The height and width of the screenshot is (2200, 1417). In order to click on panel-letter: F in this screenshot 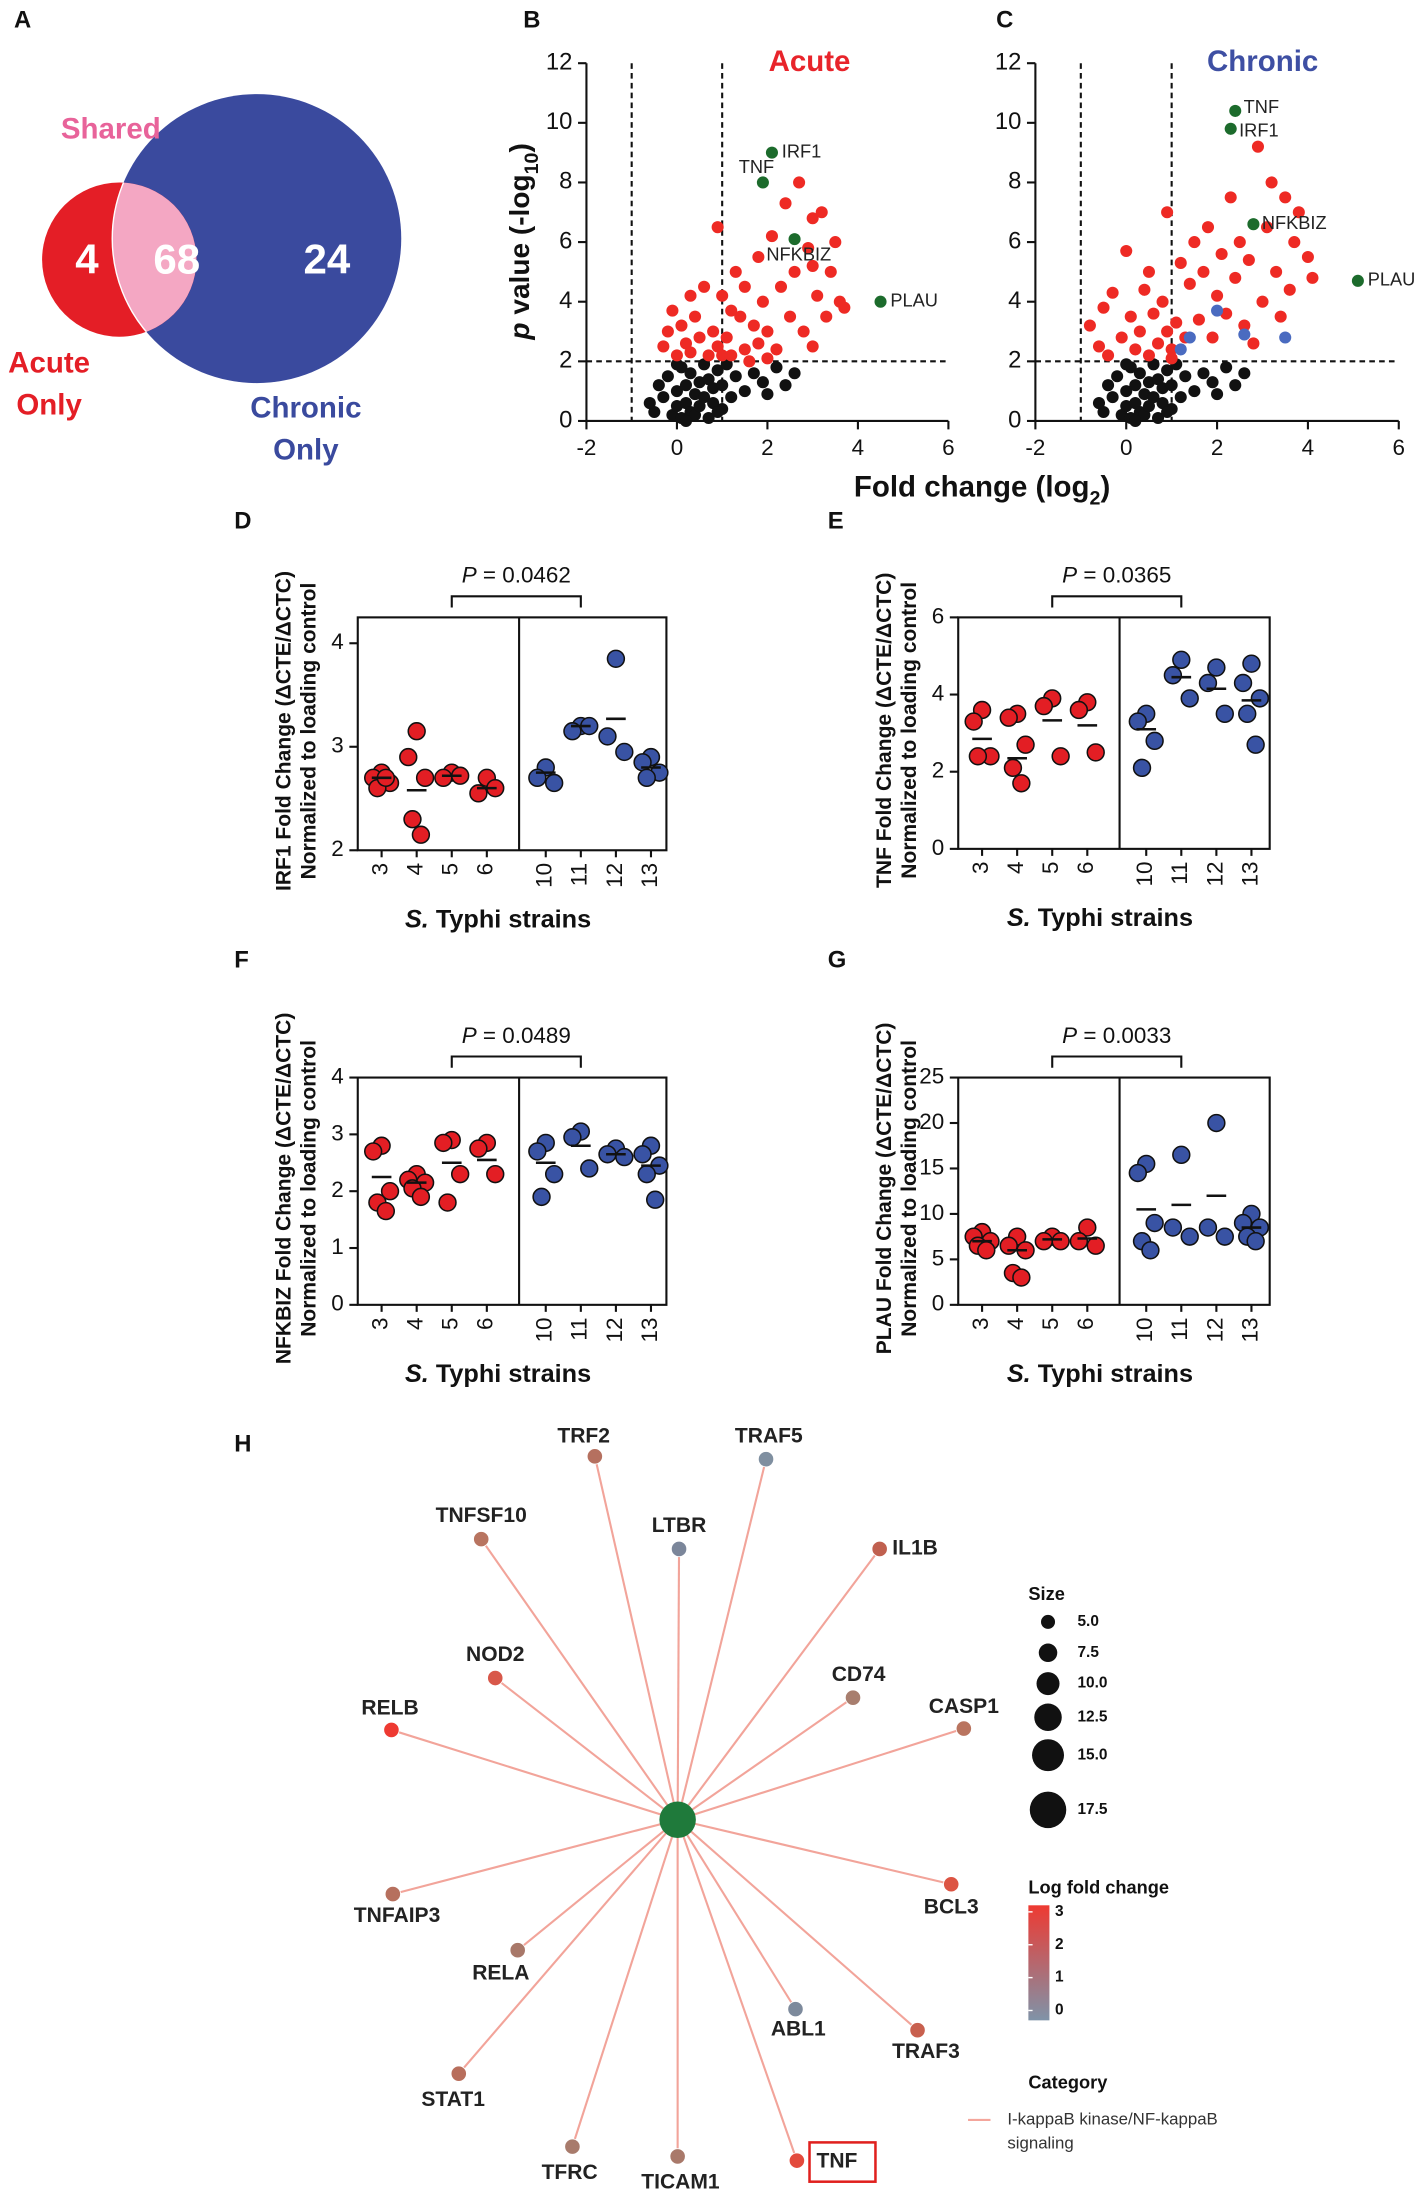, I will do `click(241, 959)`.